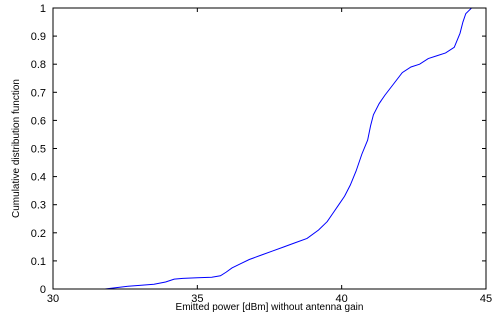 The height and width of the screenshot is (321, 493). I want to click on y-tick-label: 1, so click(43, 9).